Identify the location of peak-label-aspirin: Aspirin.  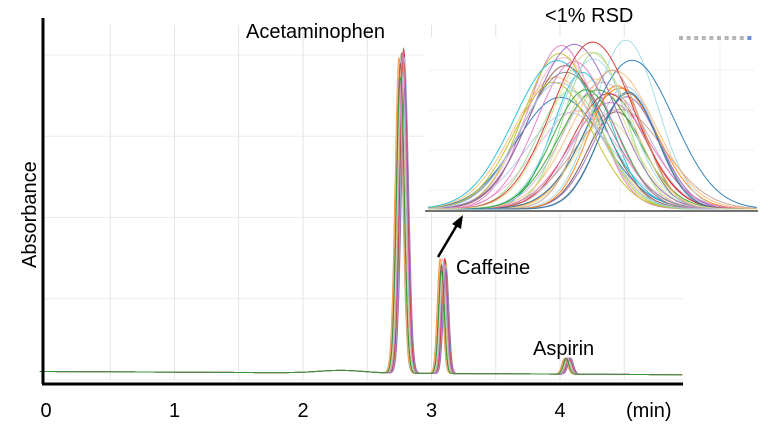
(563, 349).